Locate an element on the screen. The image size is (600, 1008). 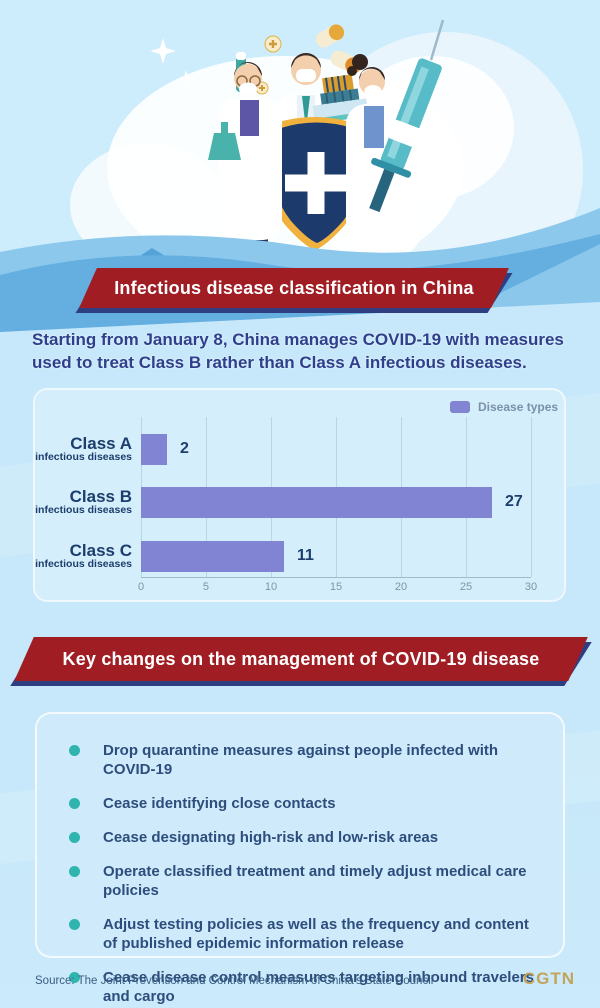
x-tick-label: 15 is located at coordinates (336, 587).